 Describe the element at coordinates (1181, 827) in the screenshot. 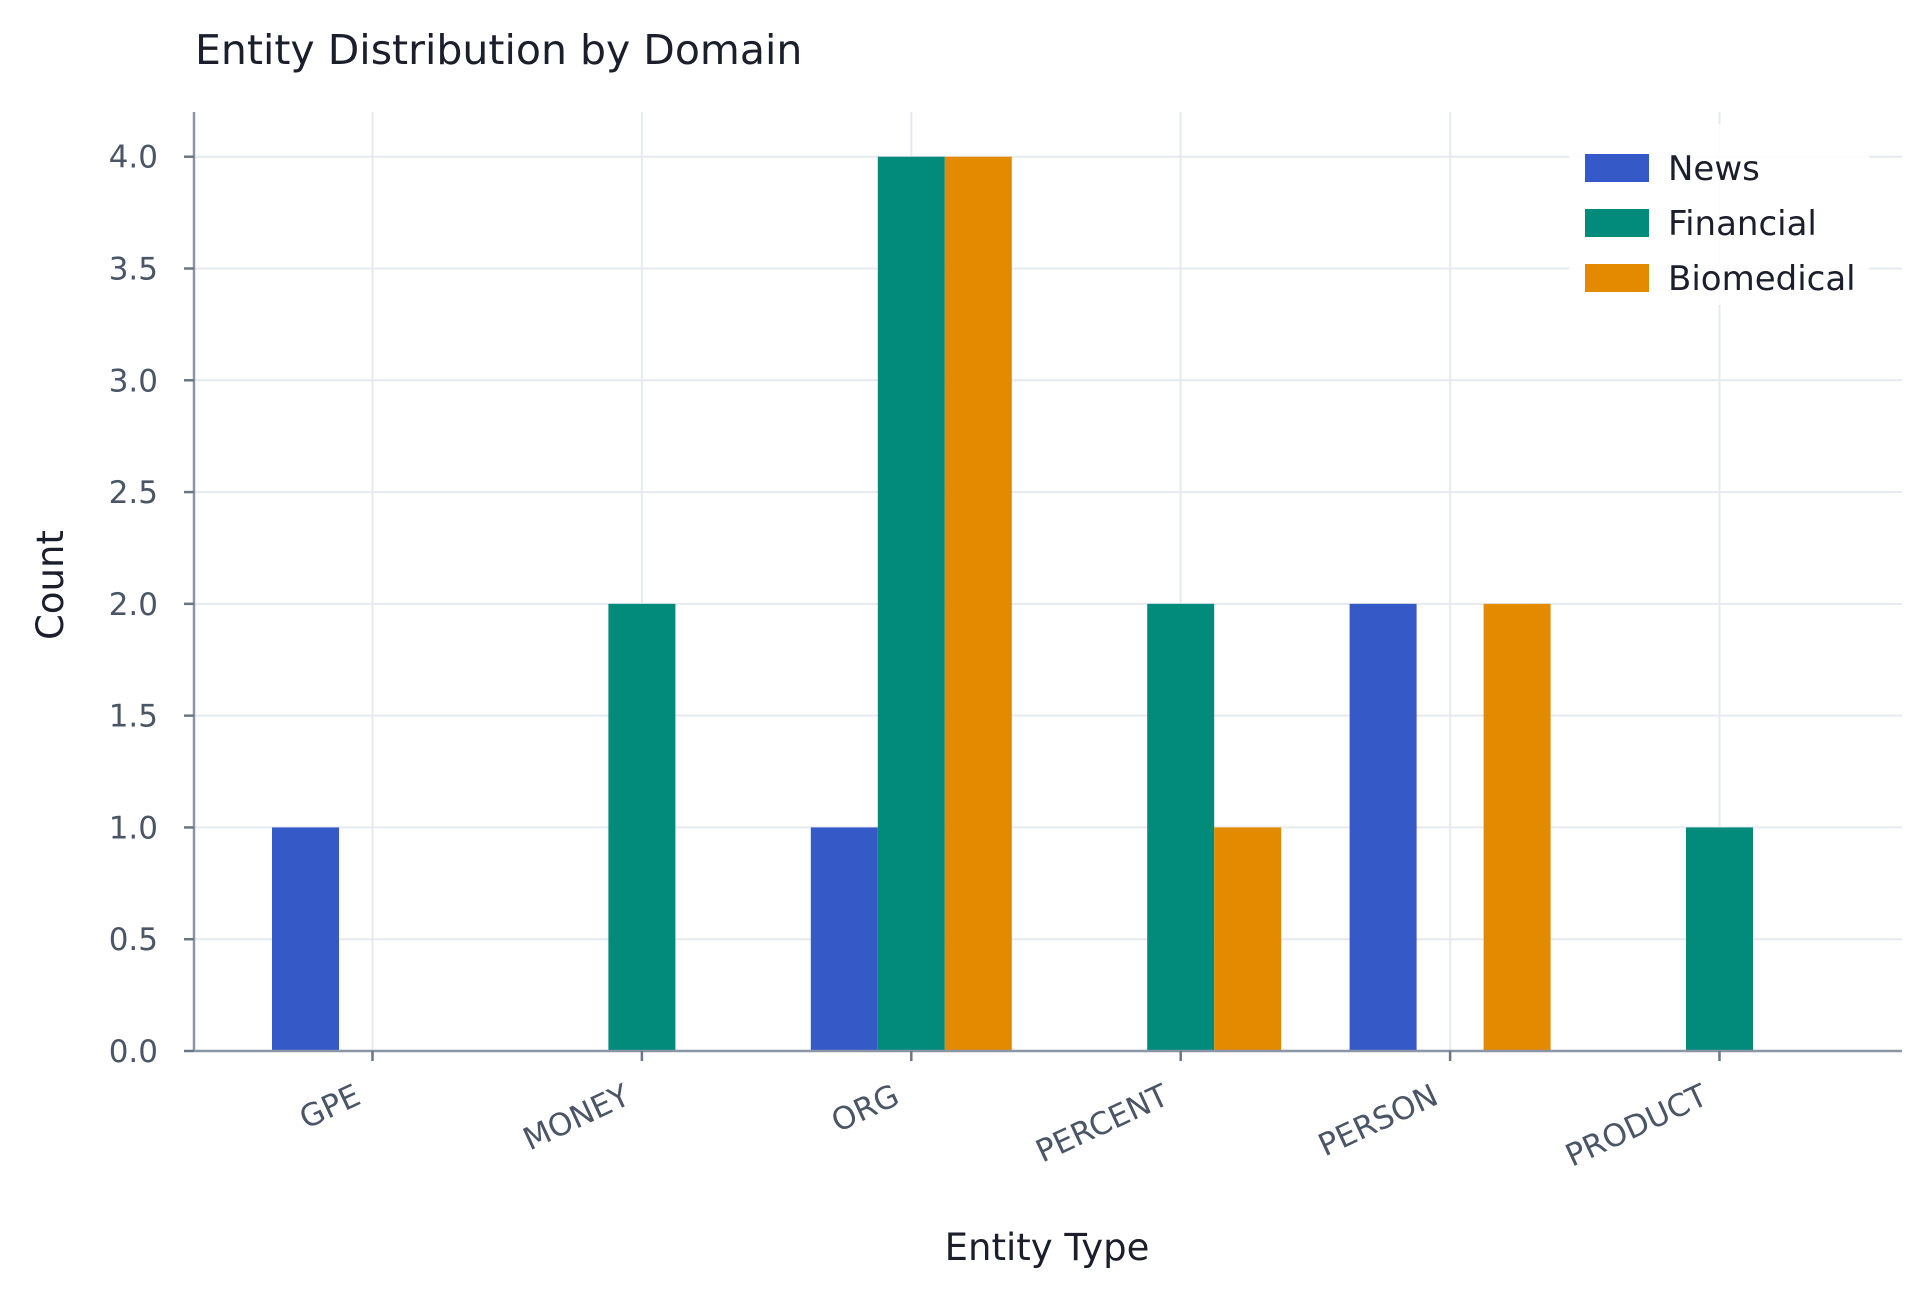

I see `bar-financial-percent` at that location.